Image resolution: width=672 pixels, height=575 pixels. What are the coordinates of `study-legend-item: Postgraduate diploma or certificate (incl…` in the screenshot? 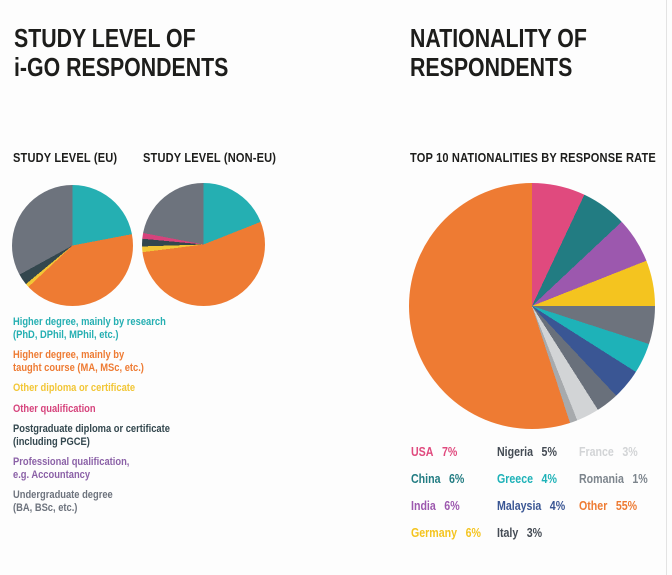 It's located at (106, 435).